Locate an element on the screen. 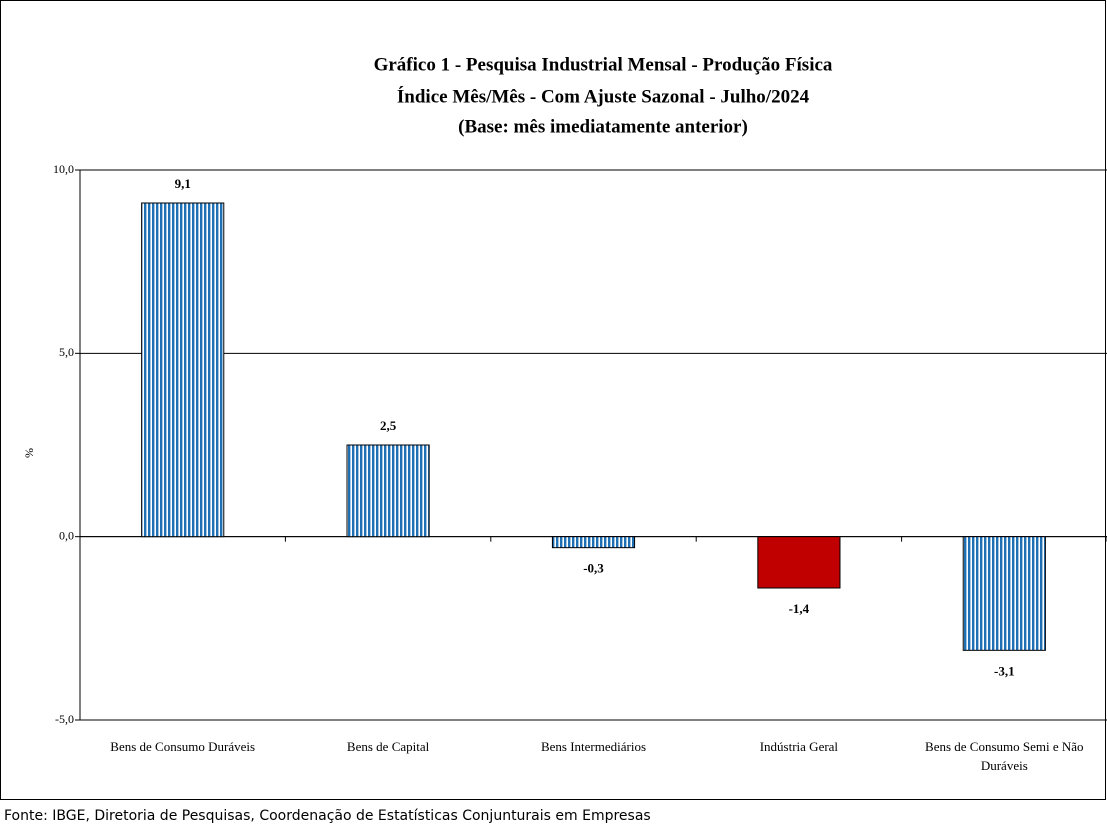  y-tick-label: 10,0 is located at coordinates (63, 169).